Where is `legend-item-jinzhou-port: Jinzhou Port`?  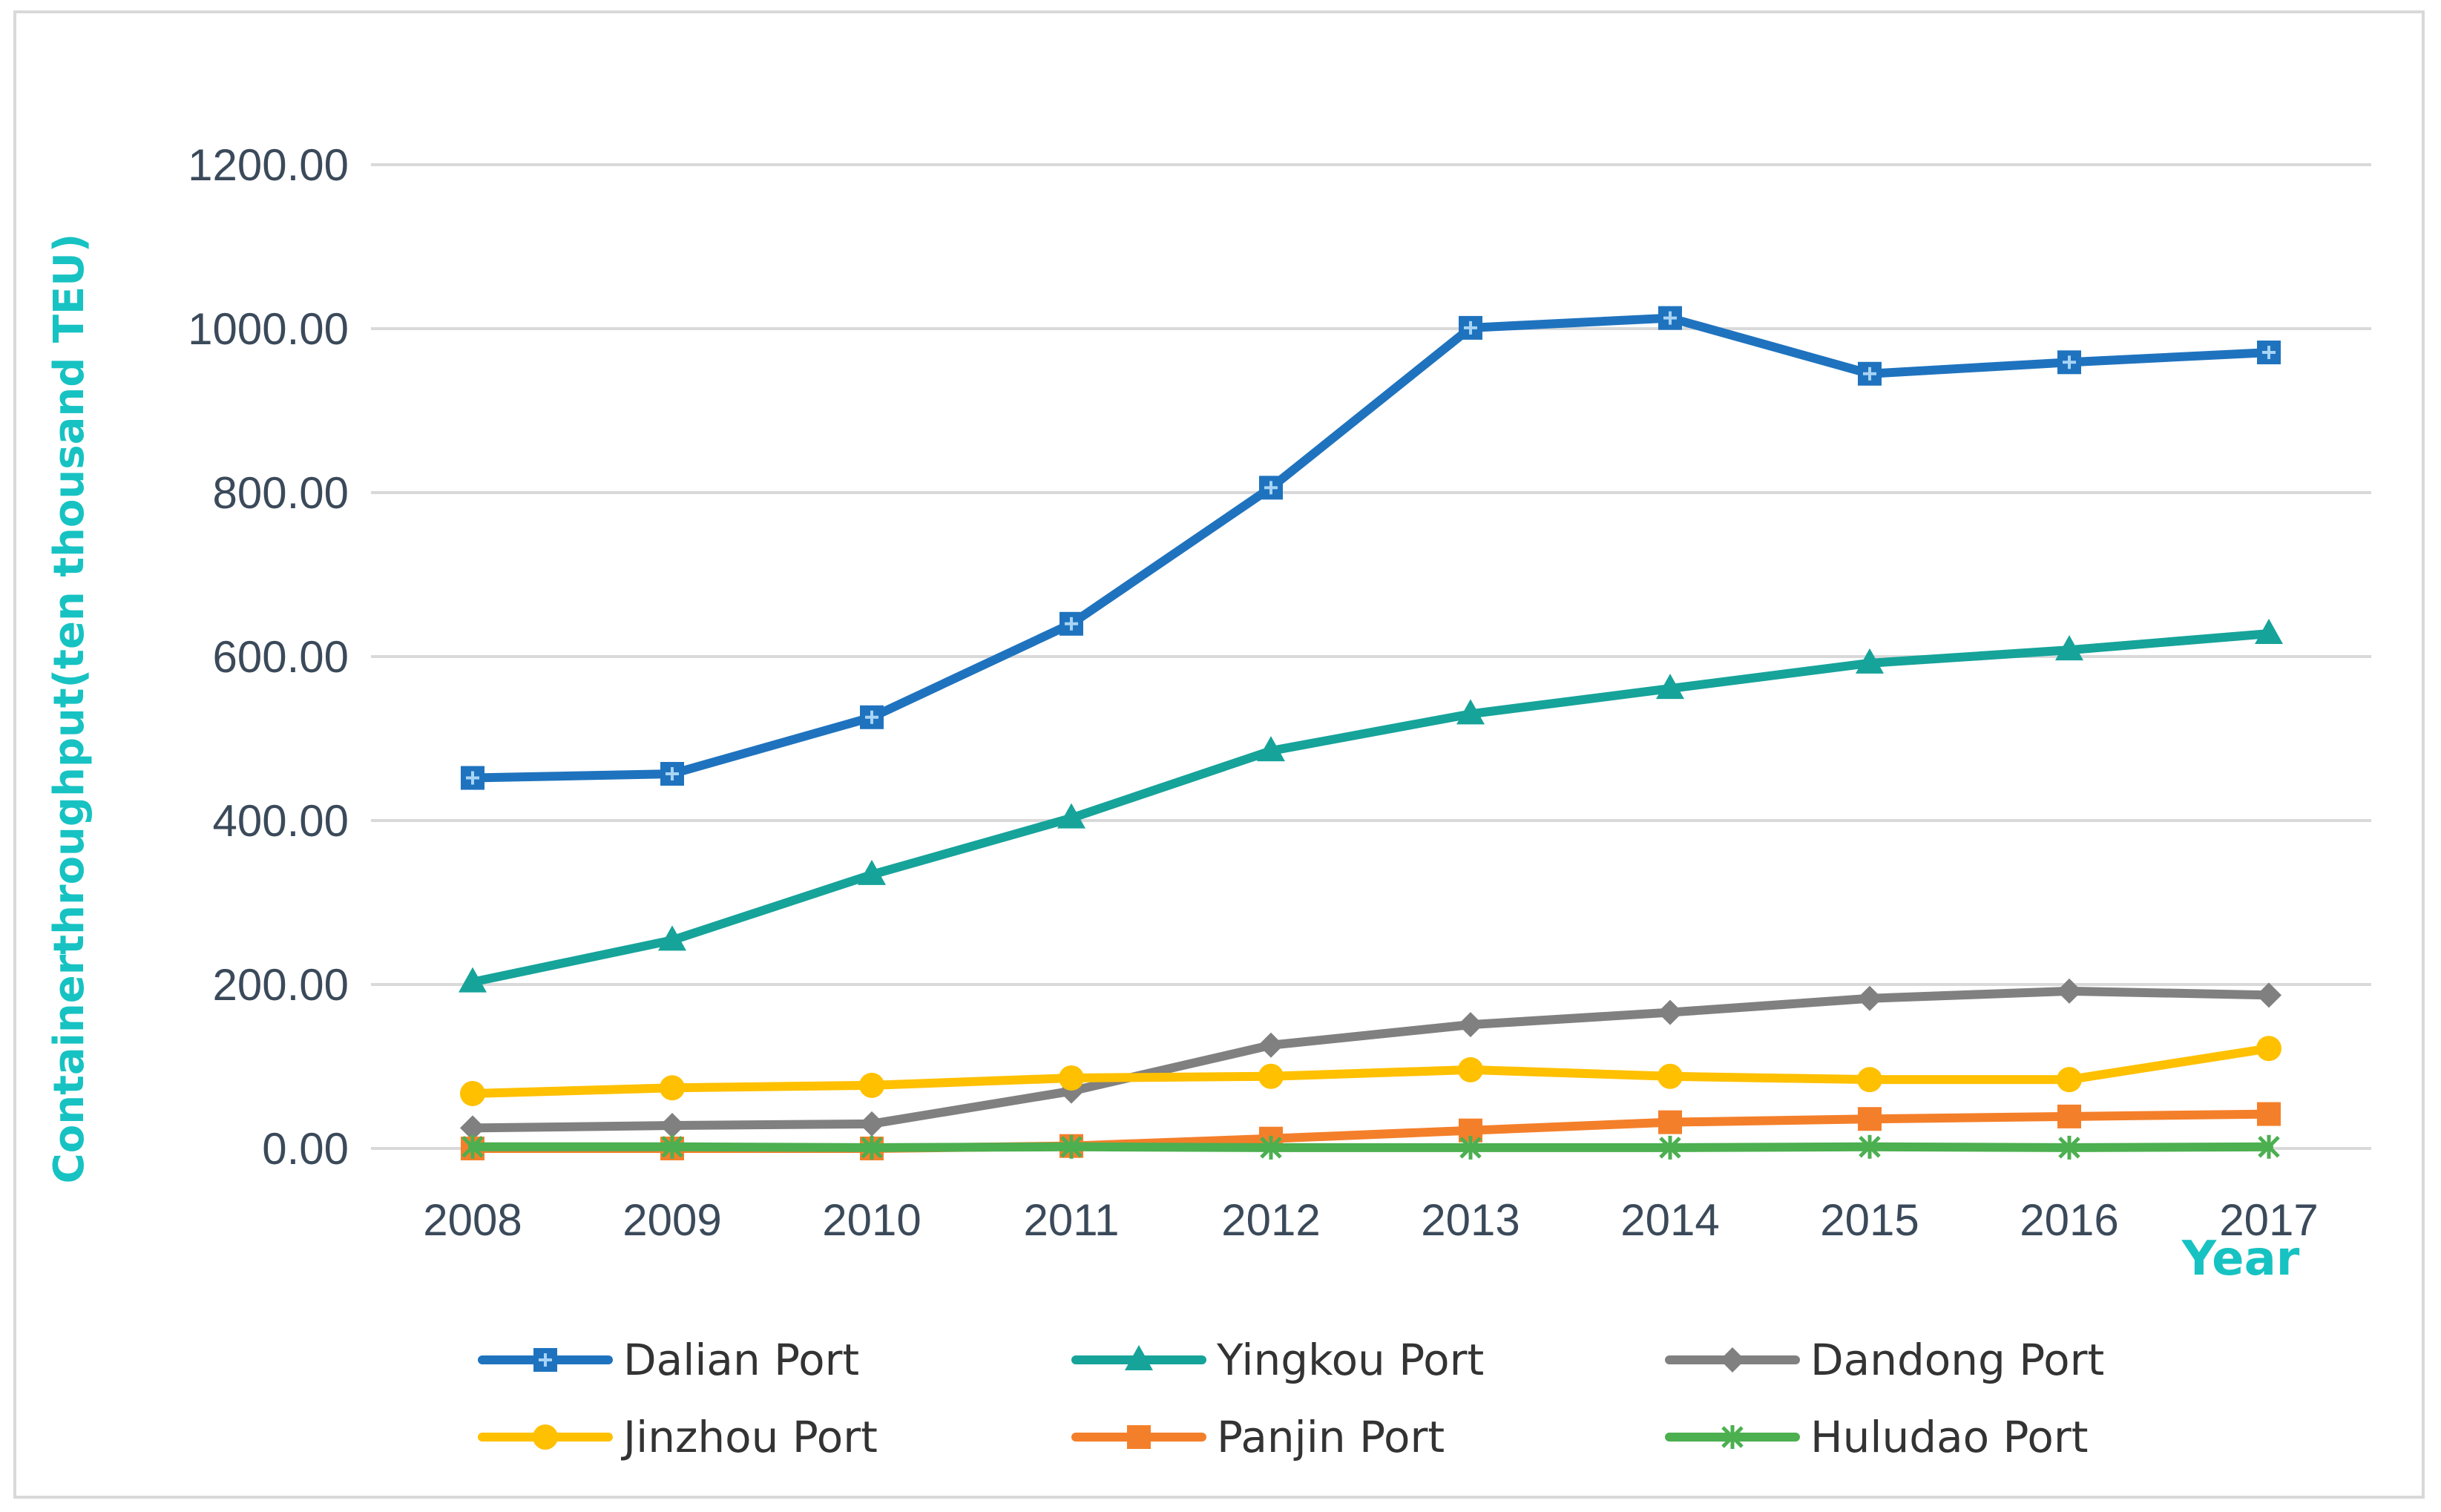 legend-item-jinzhou-port: Jinzhou Port is located at coordinates (678, 1437).